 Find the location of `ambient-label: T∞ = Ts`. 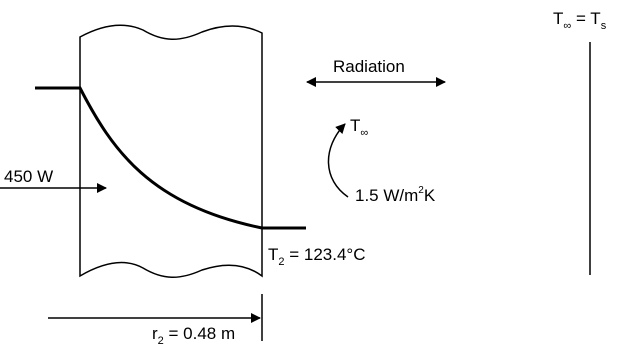

ambient-label: T∞ = Ts is located at coordinates (580, 20).